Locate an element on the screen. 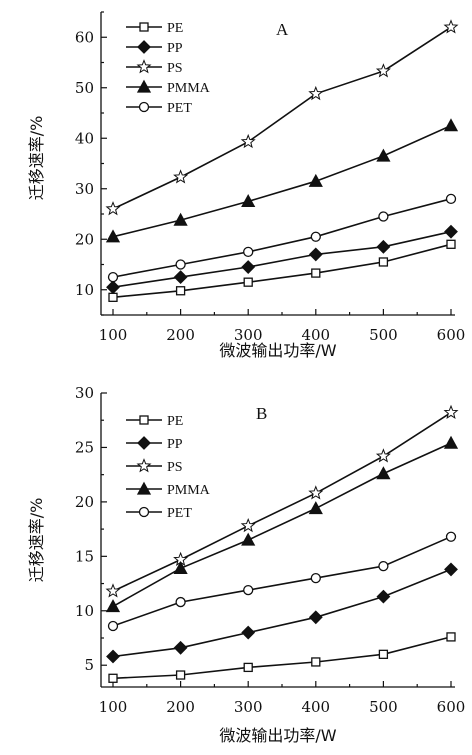 The image size is (472, 755). y-tick-label: 50 is located at coordinates (84, 88).